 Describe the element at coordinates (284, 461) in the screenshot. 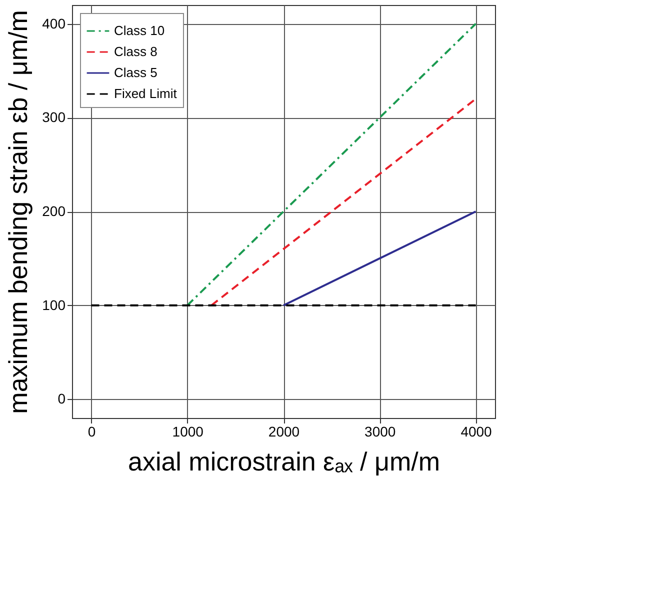

I see `x-axis-title: axial microstrain εₐₓ / μm/m` at that location.